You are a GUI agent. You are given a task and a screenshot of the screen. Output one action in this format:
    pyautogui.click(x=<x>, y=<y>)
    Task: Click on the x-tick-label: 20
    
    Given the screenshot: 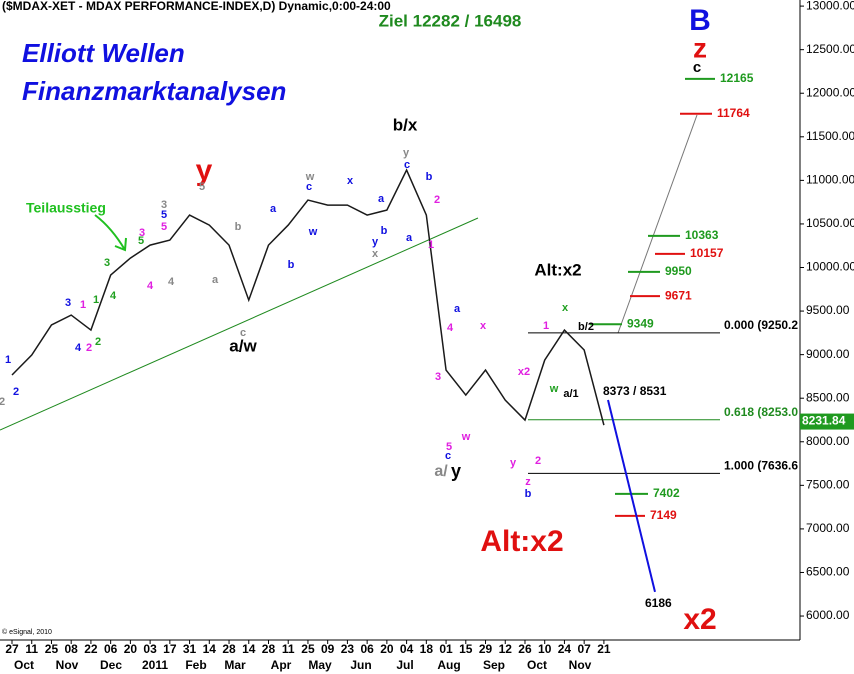 What is the action you would take?
    pyautogui.click(x=131, y=649)
    